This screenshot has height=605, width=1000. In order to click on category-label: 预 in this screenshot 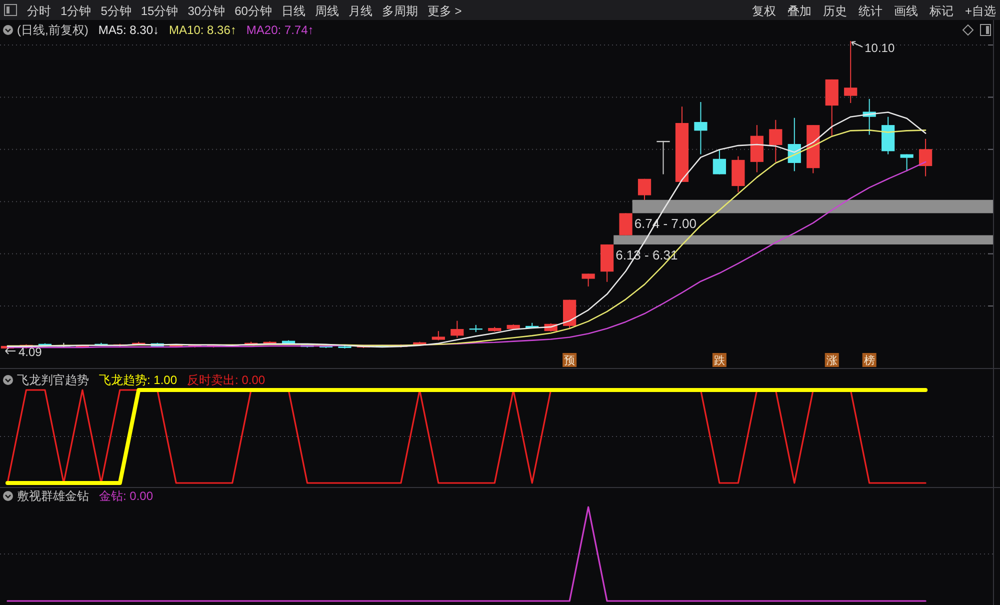, I will do `click(569, 360)`.